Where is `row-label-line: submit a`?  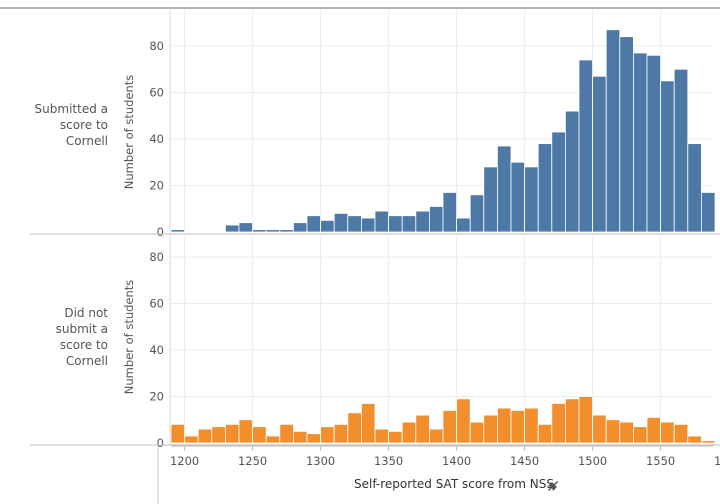
row-label-line: submit a is located at coordinates (81, 329).